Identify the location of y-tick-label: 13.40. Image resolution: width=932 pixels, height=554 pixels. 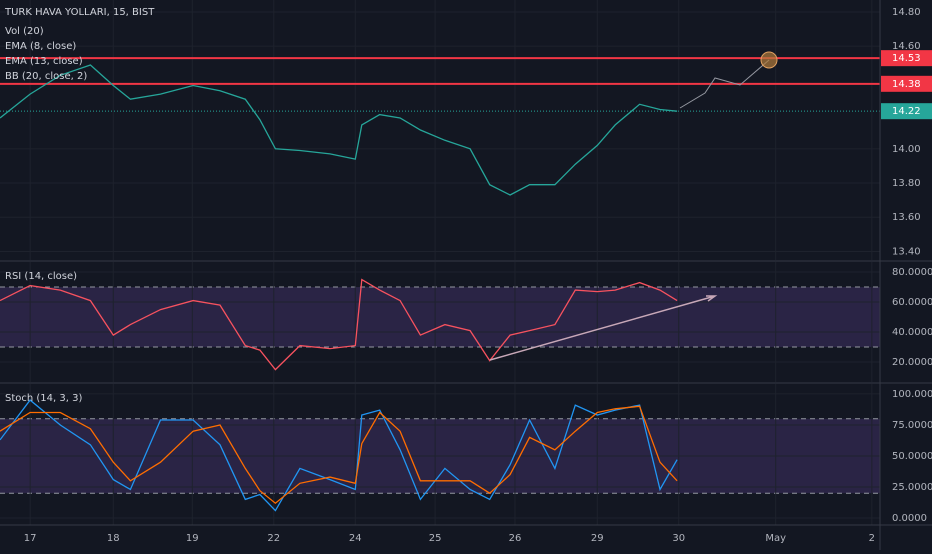
(906, 251).